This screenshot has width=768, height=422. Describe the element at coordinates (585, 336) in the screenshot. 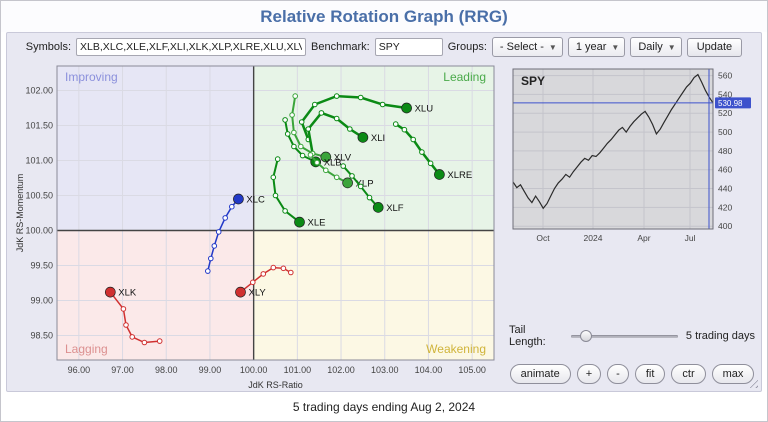

I see `slider-thumb` at that location.